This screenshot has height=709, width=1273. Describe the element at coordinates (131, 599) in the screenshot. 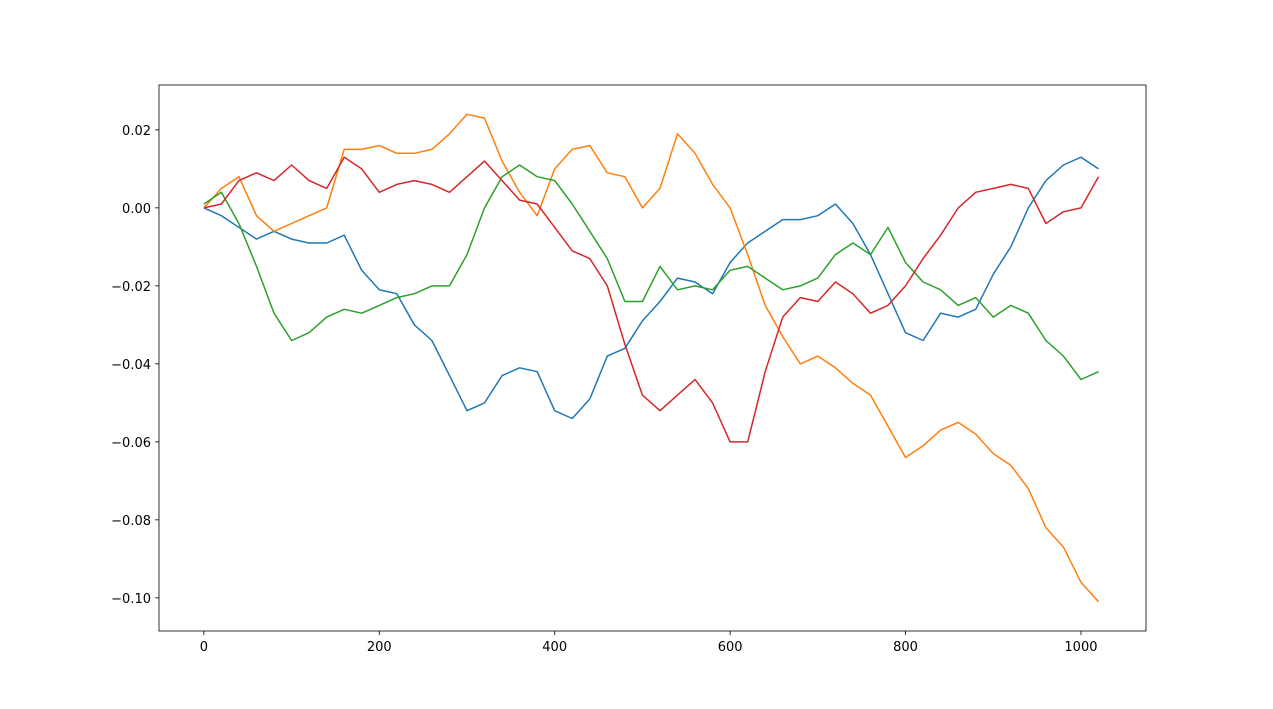

I see `y-tick-label: −0.10` at that location.